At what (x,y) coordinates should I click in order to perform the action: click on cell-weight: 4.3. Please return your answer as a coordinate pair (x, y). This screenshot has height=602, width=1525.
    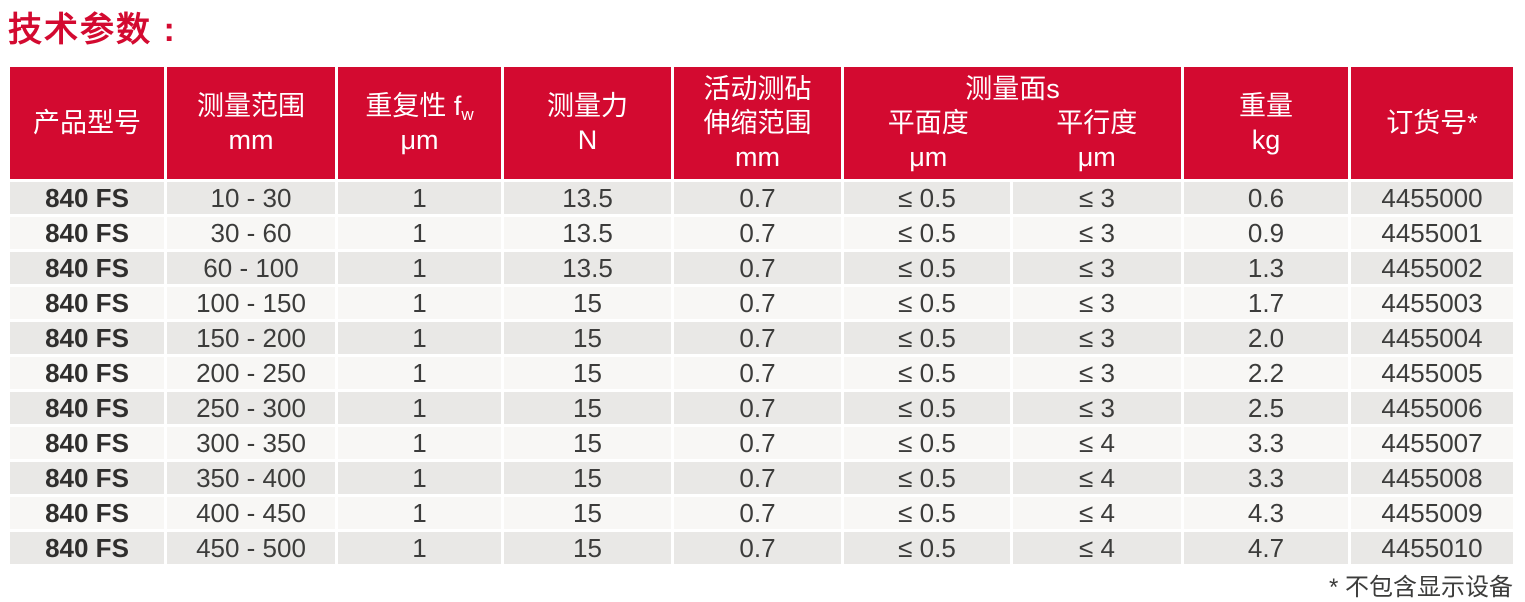
    Looking at the image, I should click on (1266, 513).